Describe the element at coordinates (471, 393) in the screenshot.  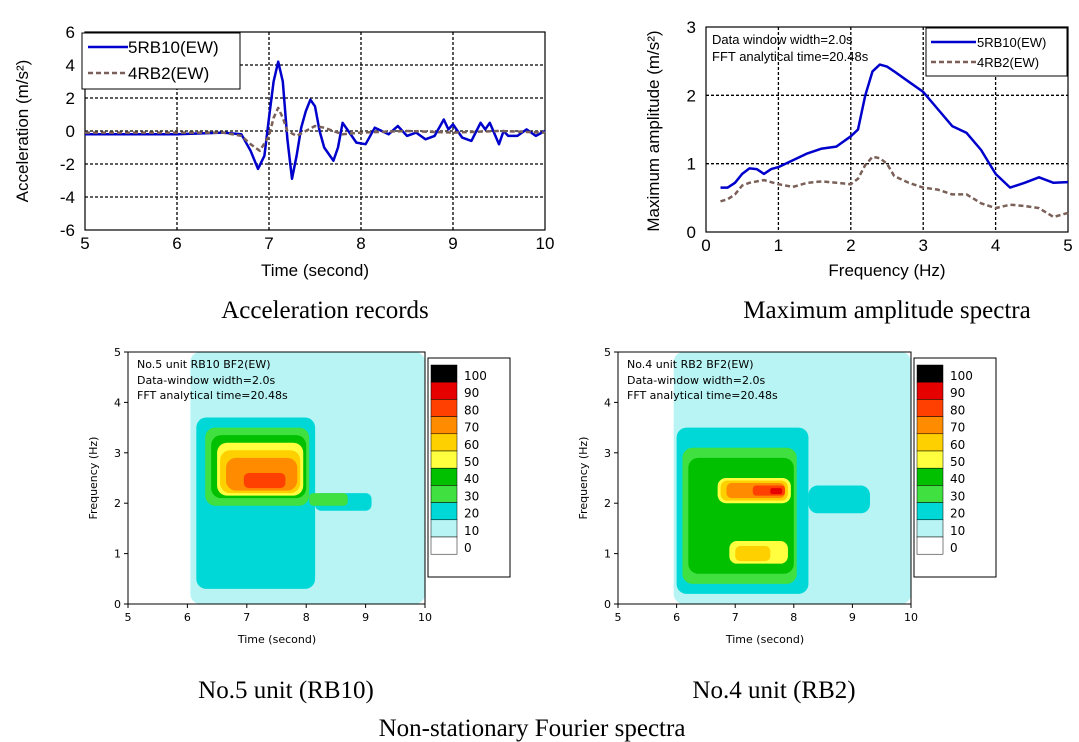
I see `legend-level-label: 90` at that location.